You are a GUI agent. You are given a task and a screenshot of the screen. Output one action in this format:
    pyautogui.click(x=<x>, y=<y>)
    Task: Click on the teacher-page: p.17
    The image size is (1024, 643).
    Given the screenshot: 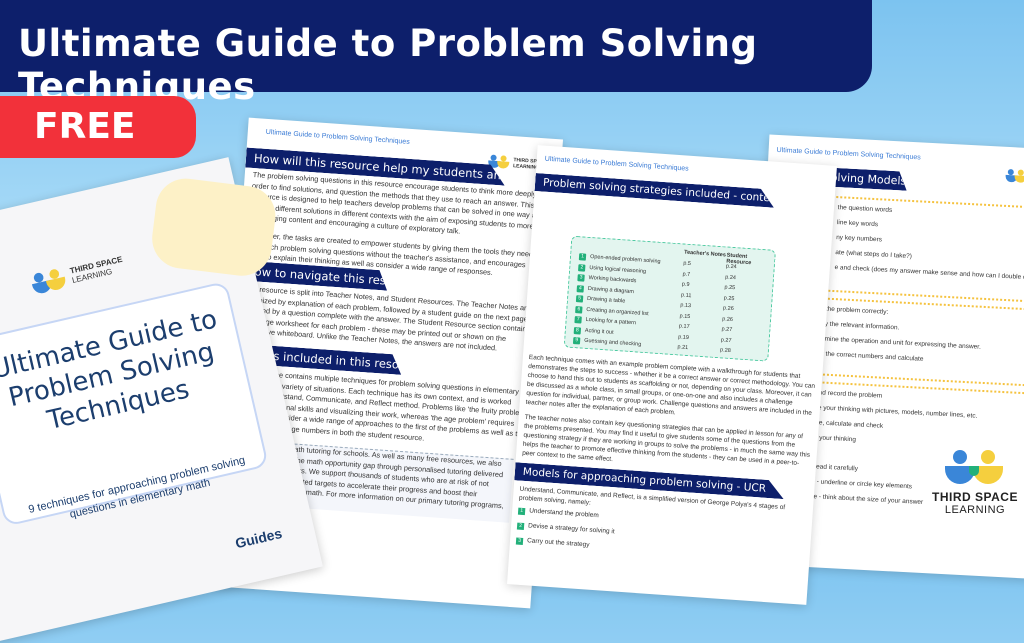 What is the action you would take?
    pyautogui.click(x=684, y=327)
    